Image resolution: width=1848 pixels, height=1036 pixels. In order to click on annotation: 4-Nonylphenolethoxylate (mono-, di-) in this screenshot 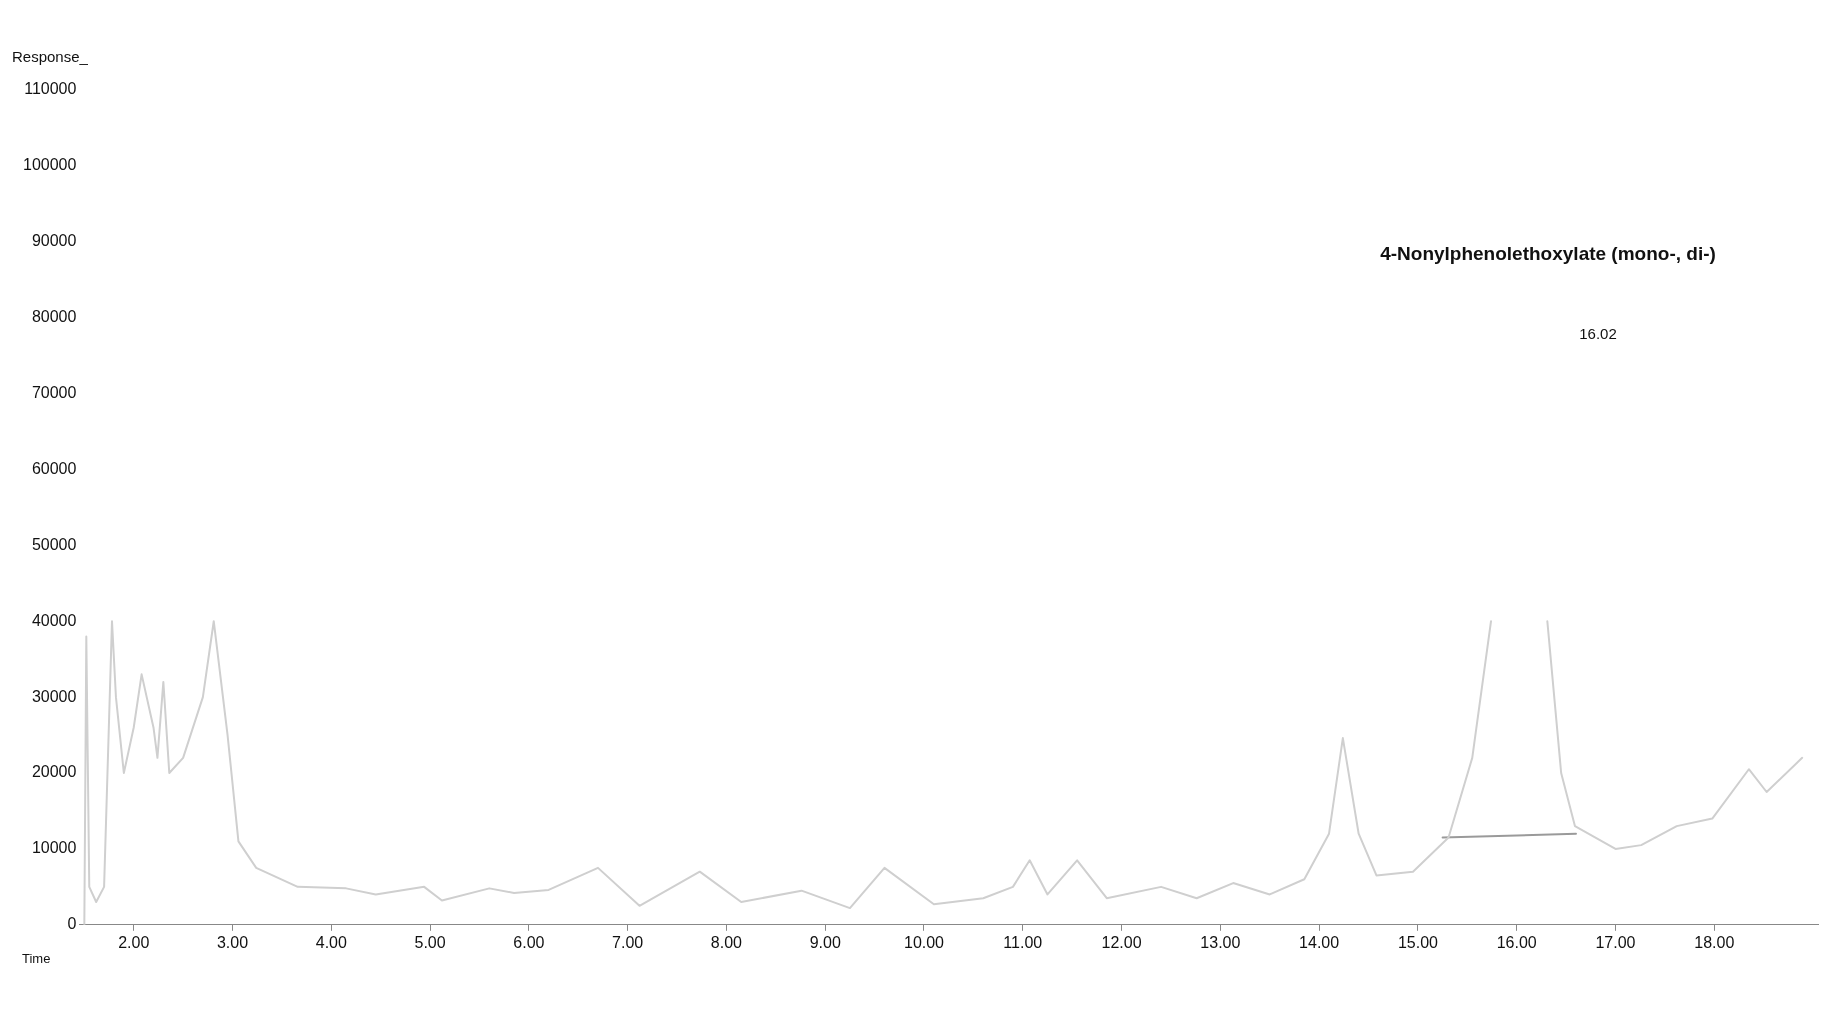, I will do `click(1548, 254)`.